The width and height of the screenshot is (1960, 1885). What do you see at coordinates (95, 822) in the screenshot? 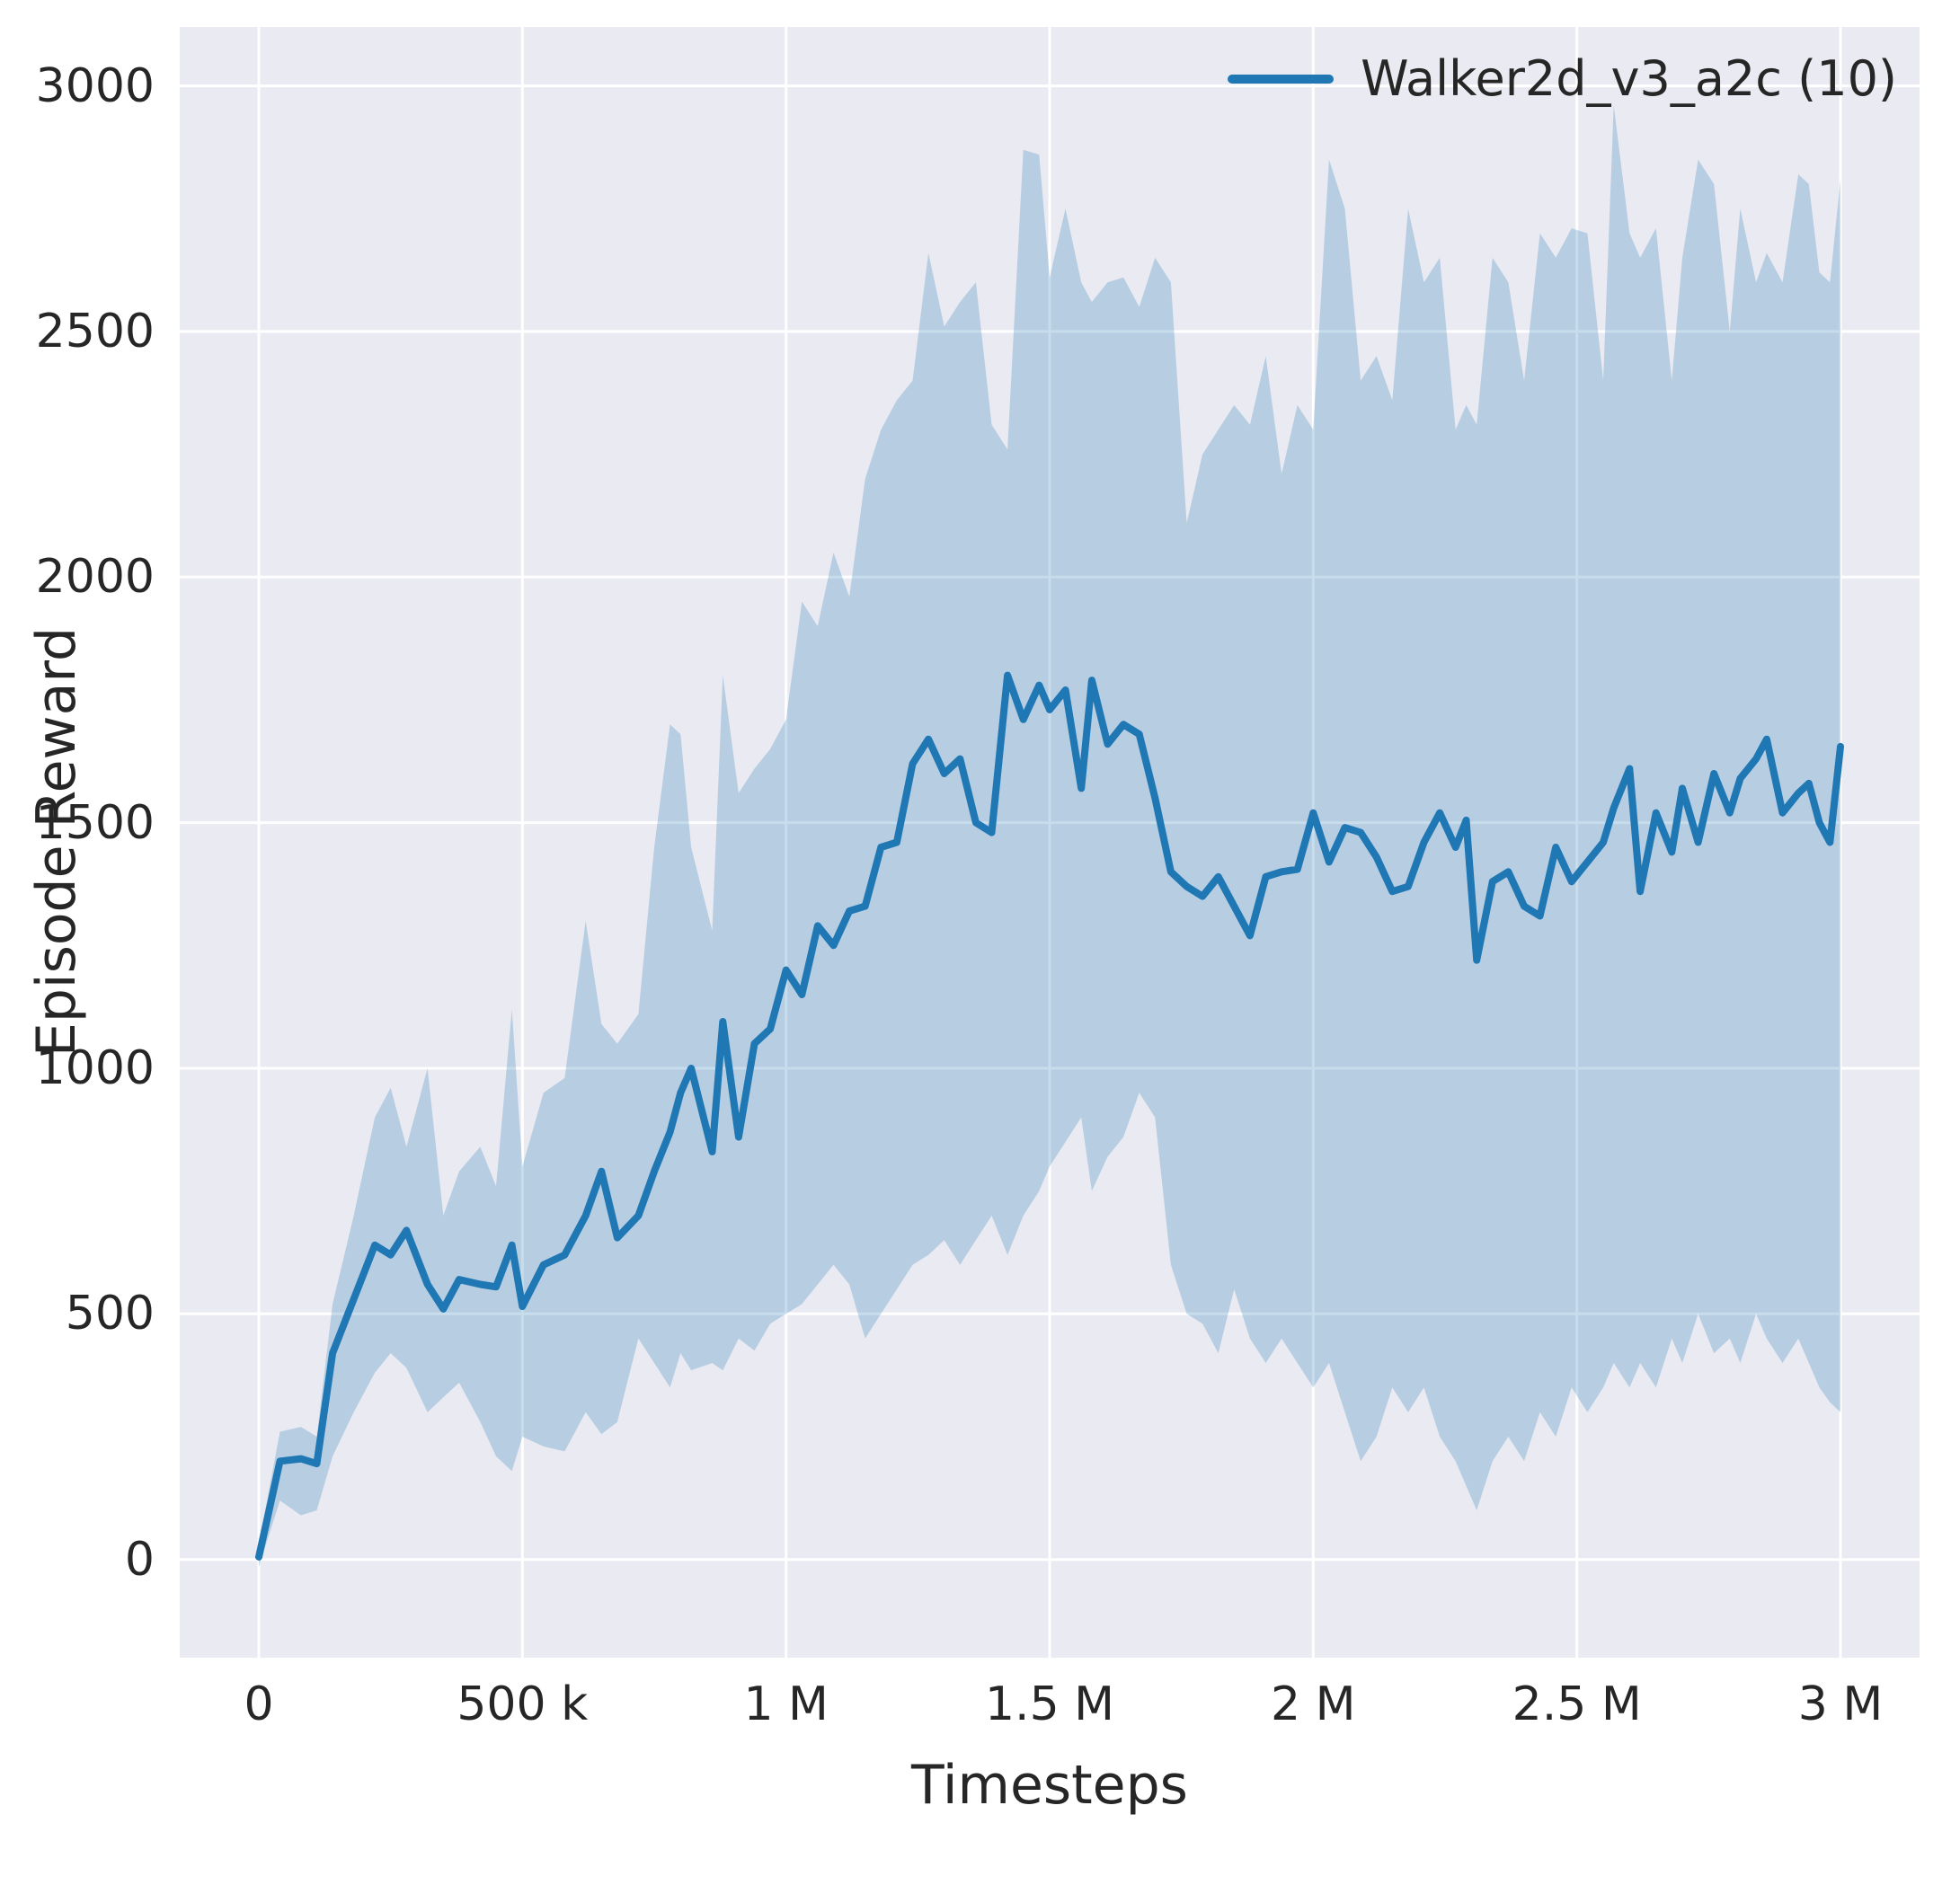
I see `y-tick-label: 1500` at bounding box center [95, 822].